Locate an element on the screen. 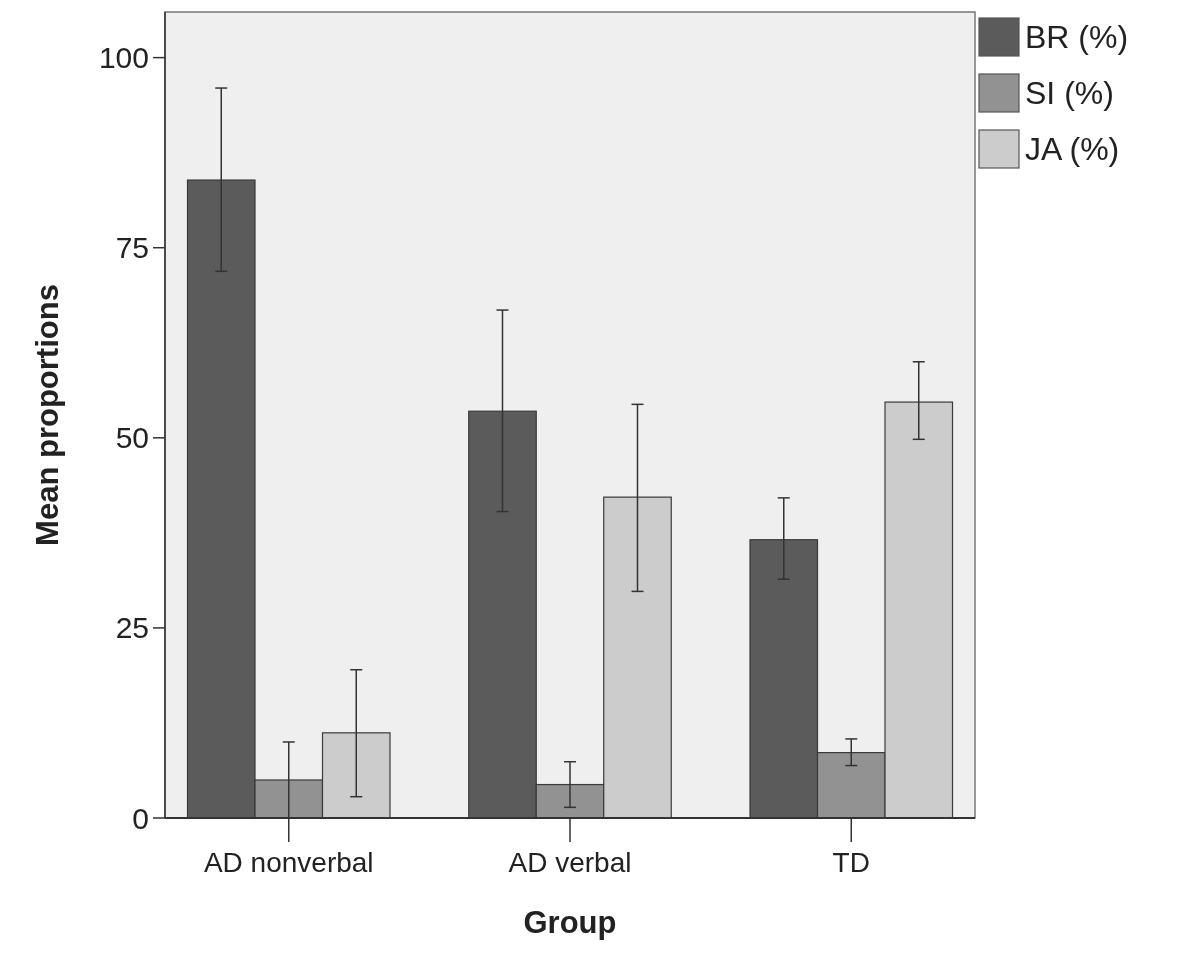 Image resolution: width=1195 pixels, height=961 pixels. y-tick-label: 75 is located at coordinates (132, 248).